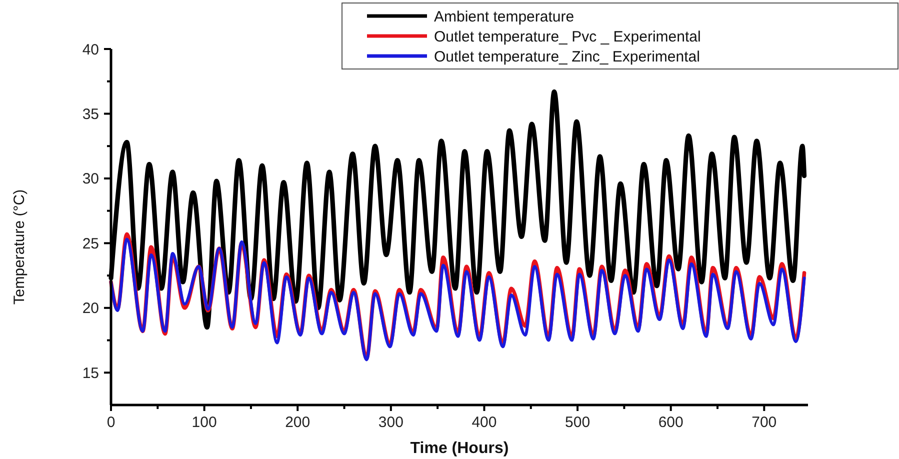 This screenshot has width=899, height=459. What do you see at coordinates (567, 57) in the screenshot?
I see `legend-label: Outlet temperature_ Zinc_ Experimental` at bounding box center [567, 57].